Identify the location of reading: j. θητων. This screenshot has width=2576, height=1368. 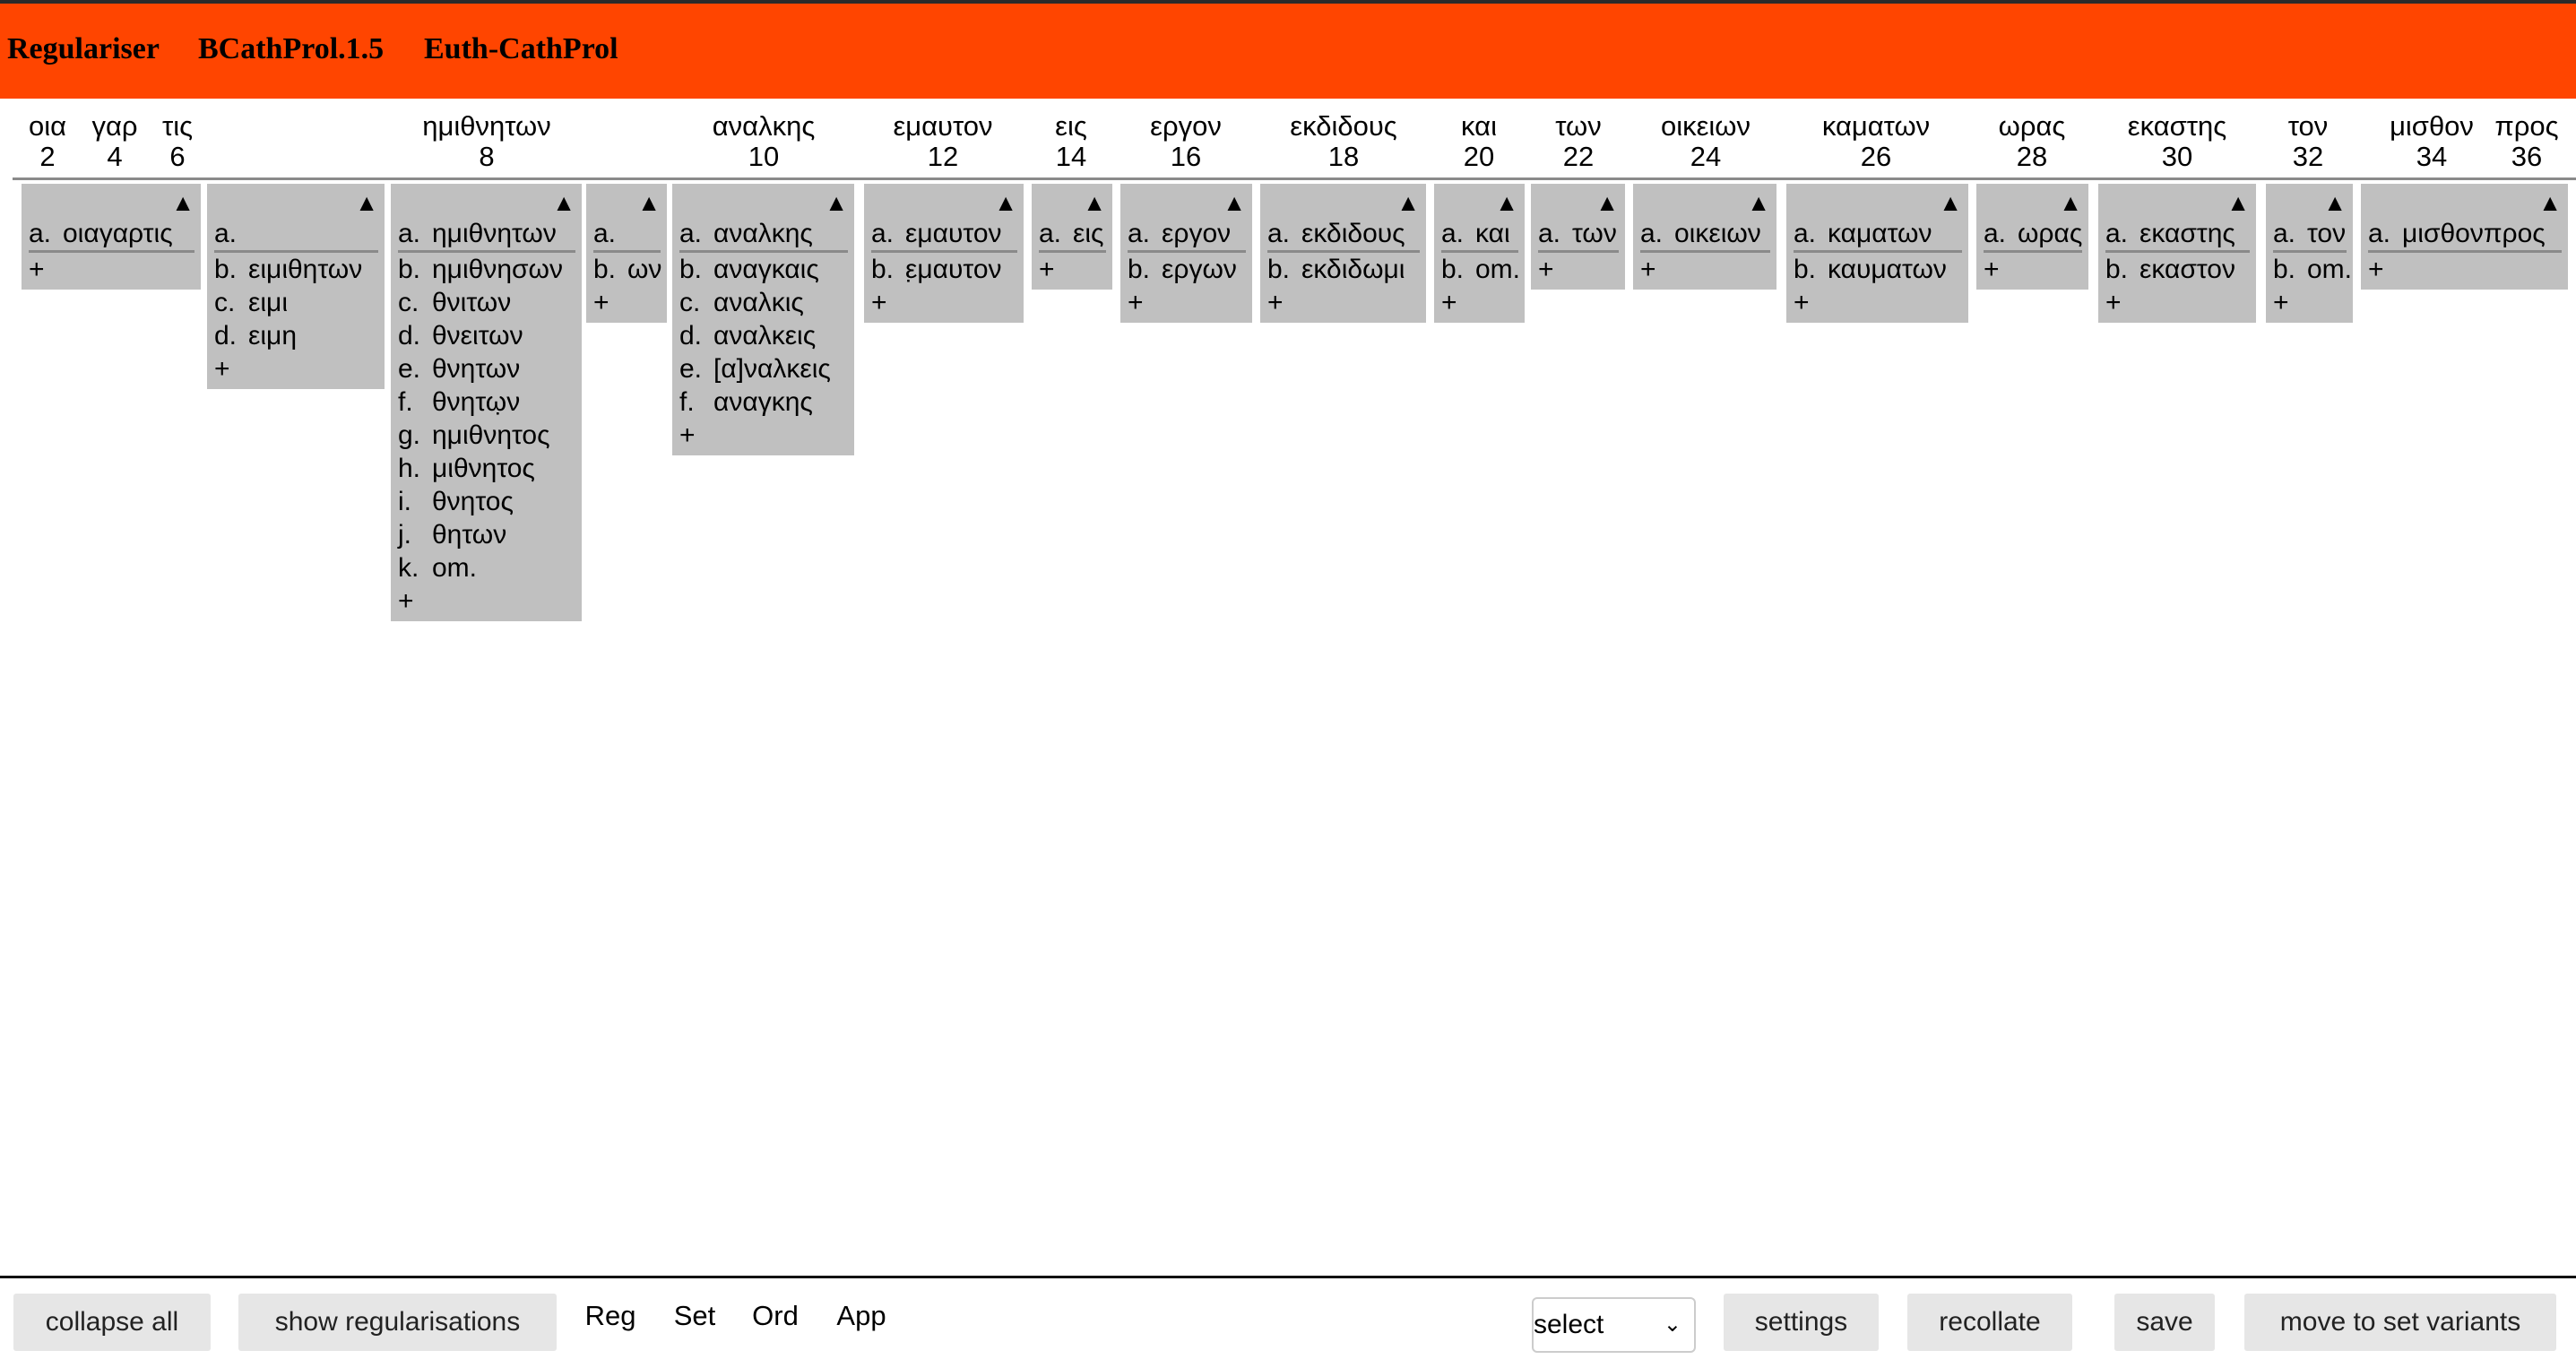
(486, 534).